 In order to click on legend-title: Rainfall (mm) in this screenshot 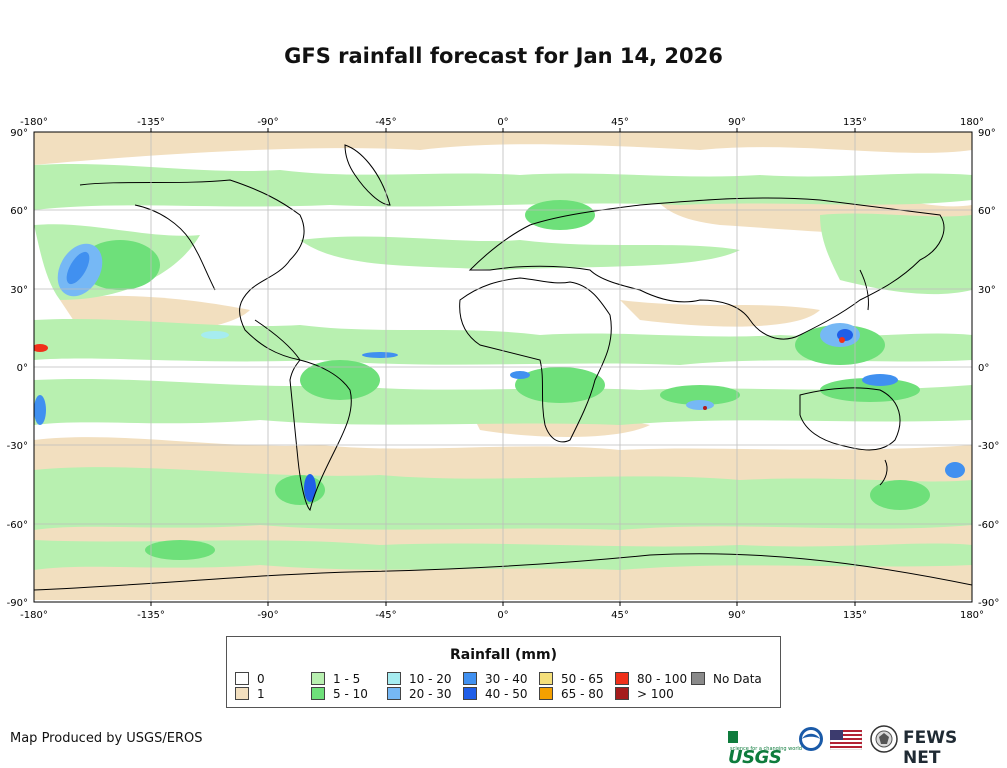, I will do `click(503, 655)`.